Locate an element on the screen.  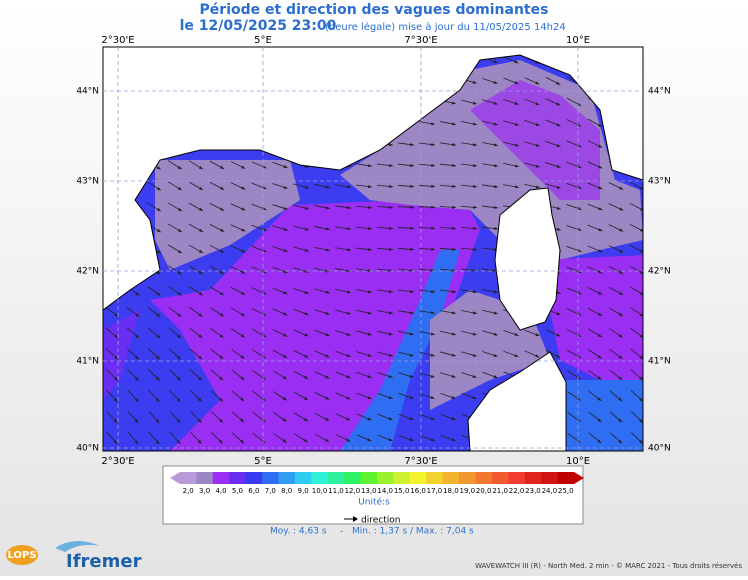
lops-logo is located at coordinates (22, 555).